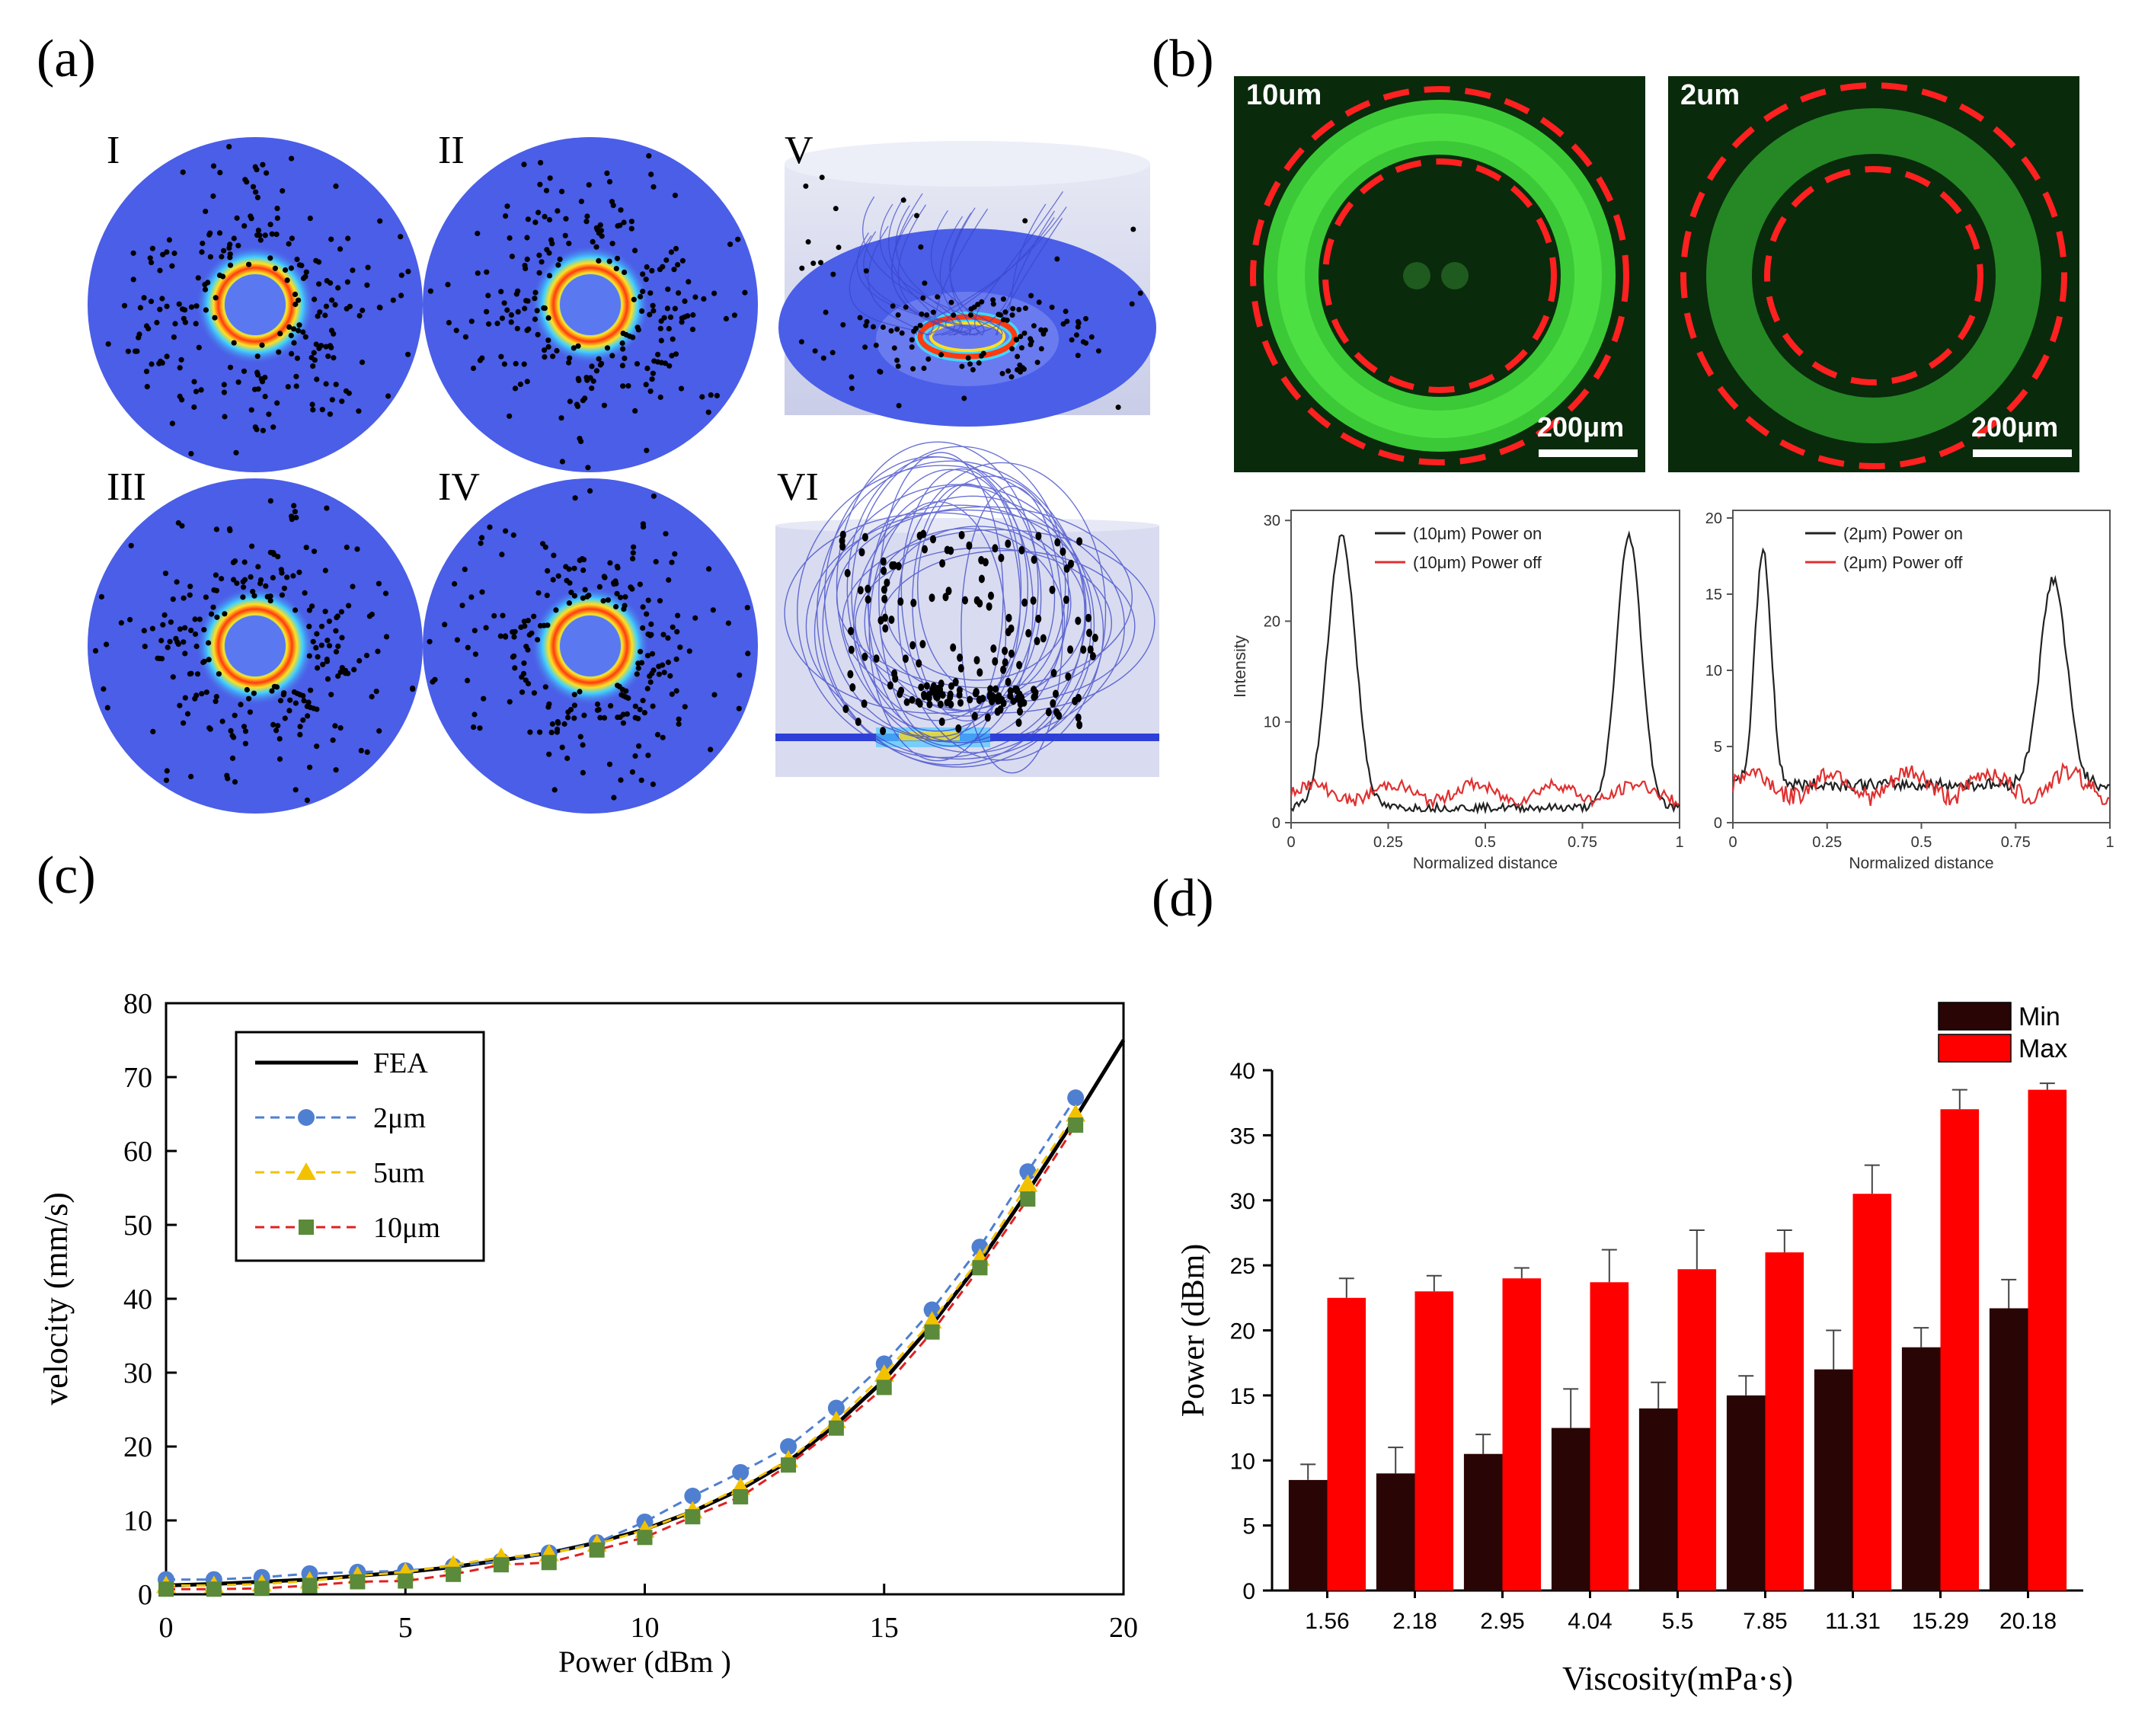  What do you see at coordinates (2039, 1016) in the screenshot?
I see `legend-label: Min` at bounding box center [2039, 1016].